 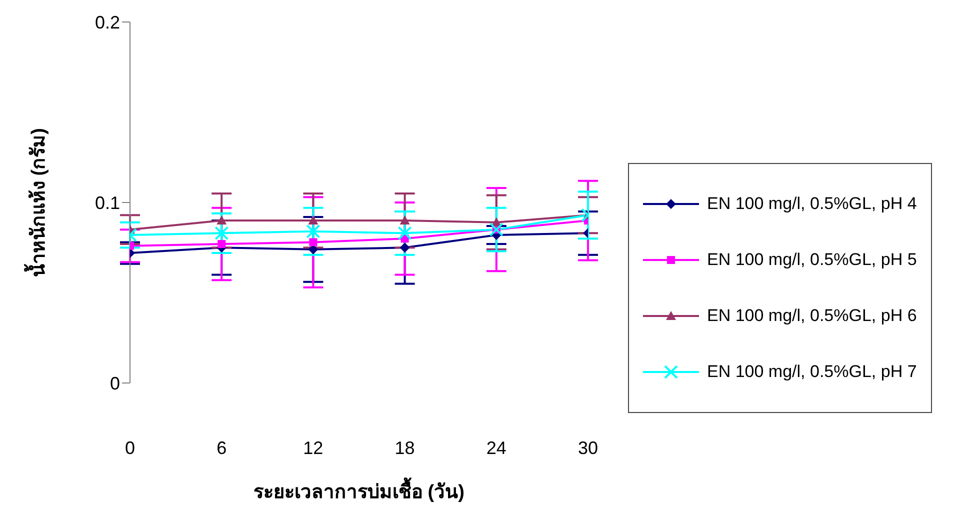 What do you see at coordinates (221, 448) in the screenshot?
I see `x-tick-label: 6` at bounding box center [221, 448].